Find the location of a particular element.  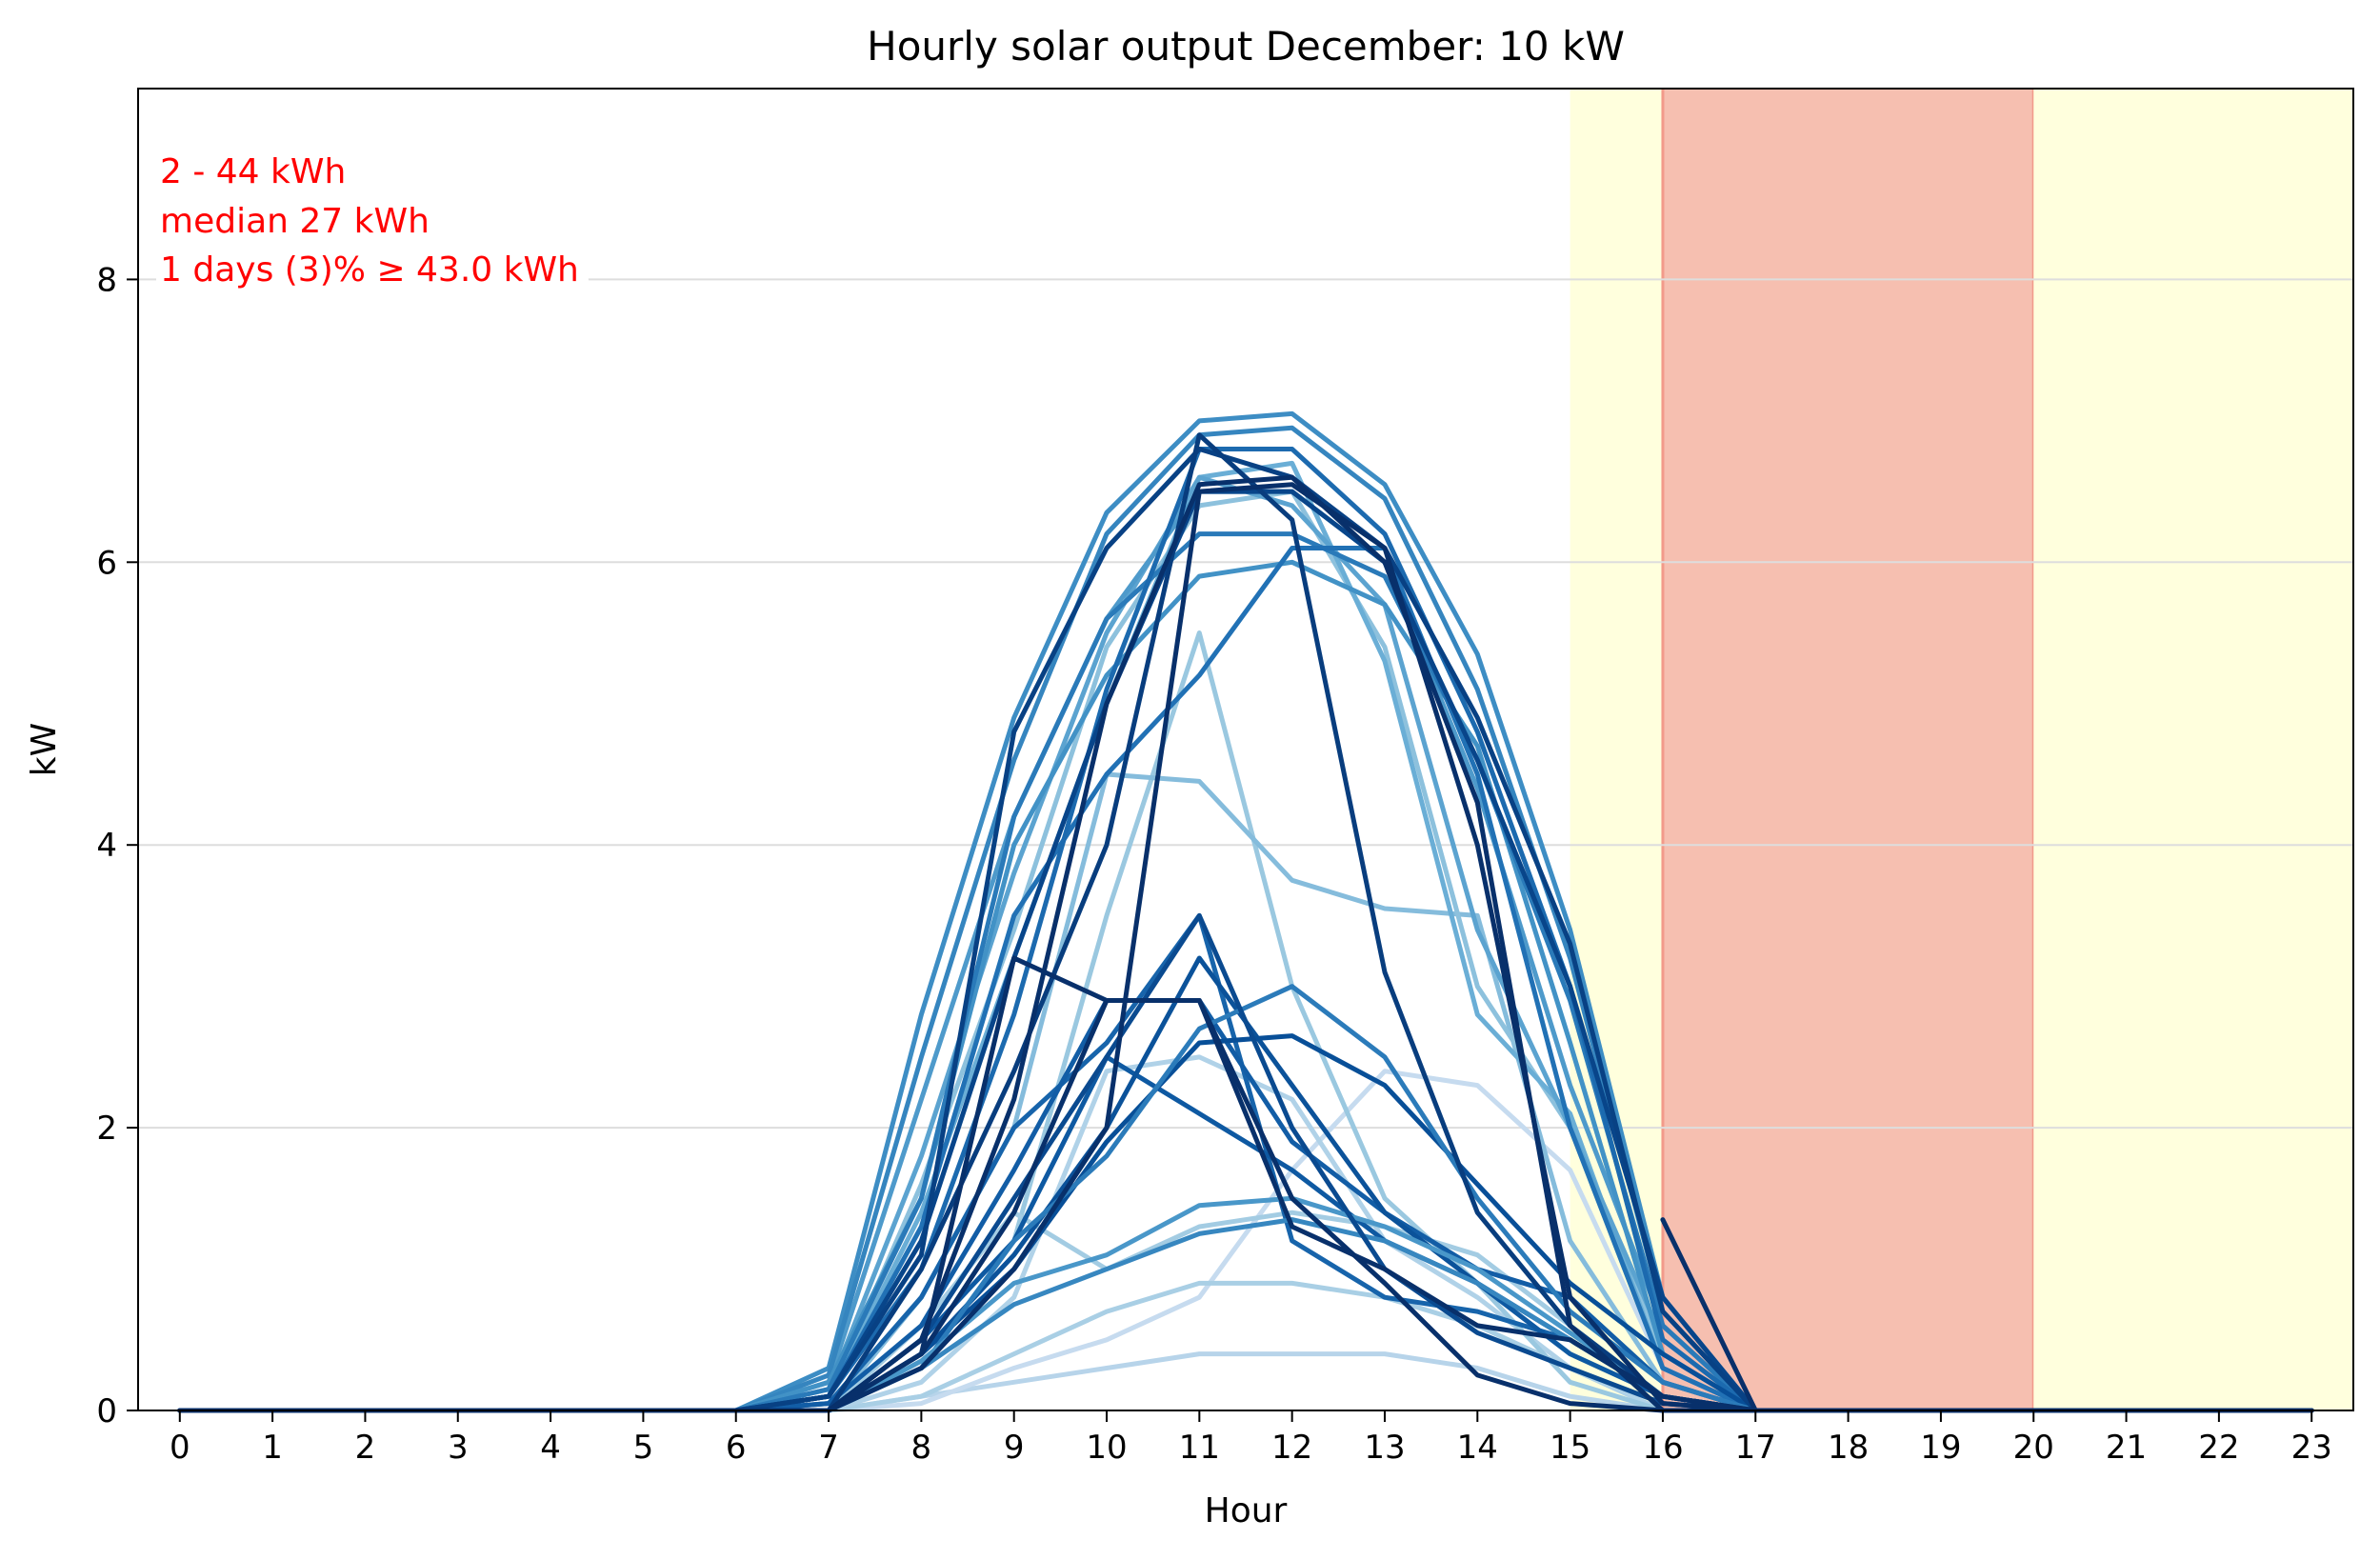

x-tick-label-9: 9 is located at coordinates (1015, 1448).